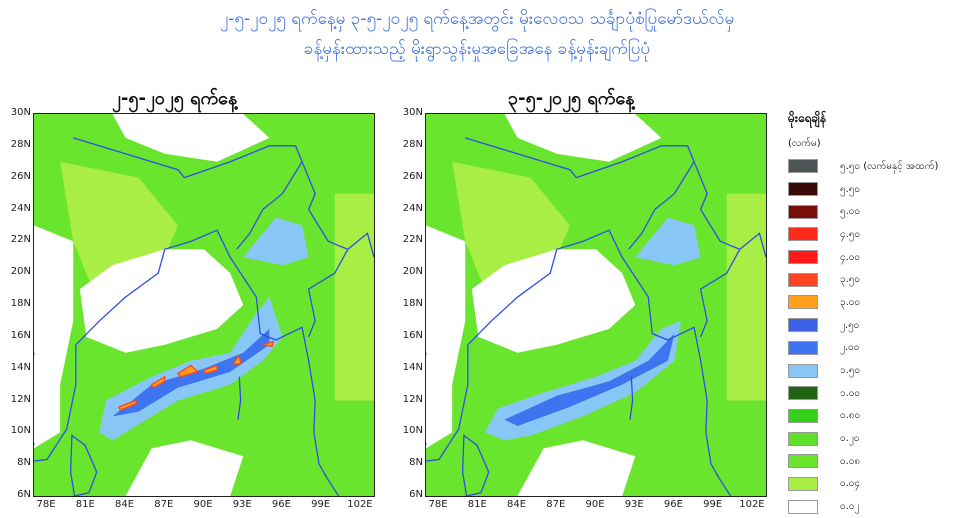 Image resolution: width=954 pixels, height=518 pixels. Describe the element at coordinates (871, 279) in the screenshot. I see `legend-item: ၃.၅၀` at that location.